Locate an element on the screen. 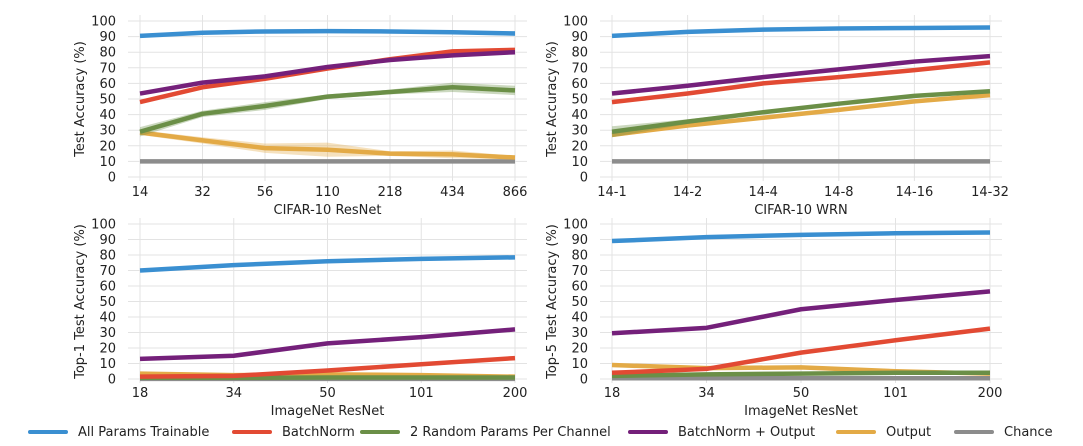  x-axis-label: CIFAR-10 WRN is located at coordinates (801, 210).